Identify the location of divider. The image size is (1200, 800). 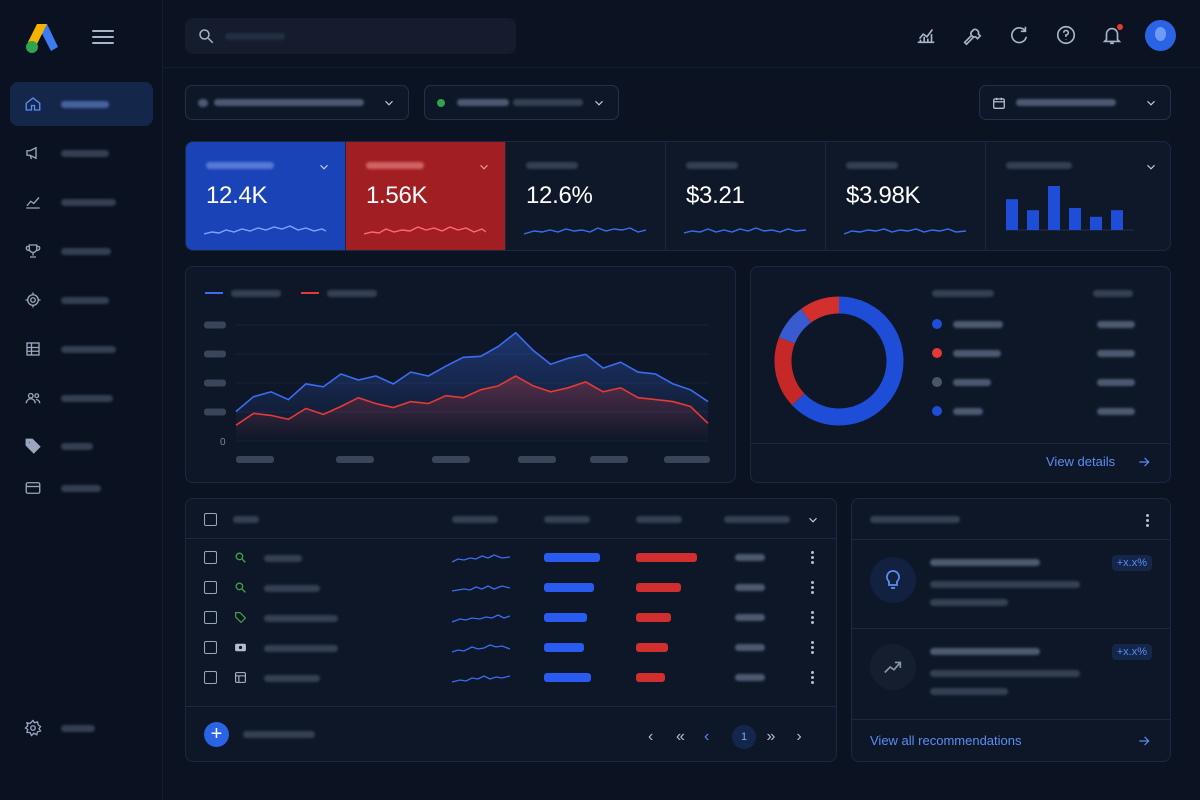
(960, 443).